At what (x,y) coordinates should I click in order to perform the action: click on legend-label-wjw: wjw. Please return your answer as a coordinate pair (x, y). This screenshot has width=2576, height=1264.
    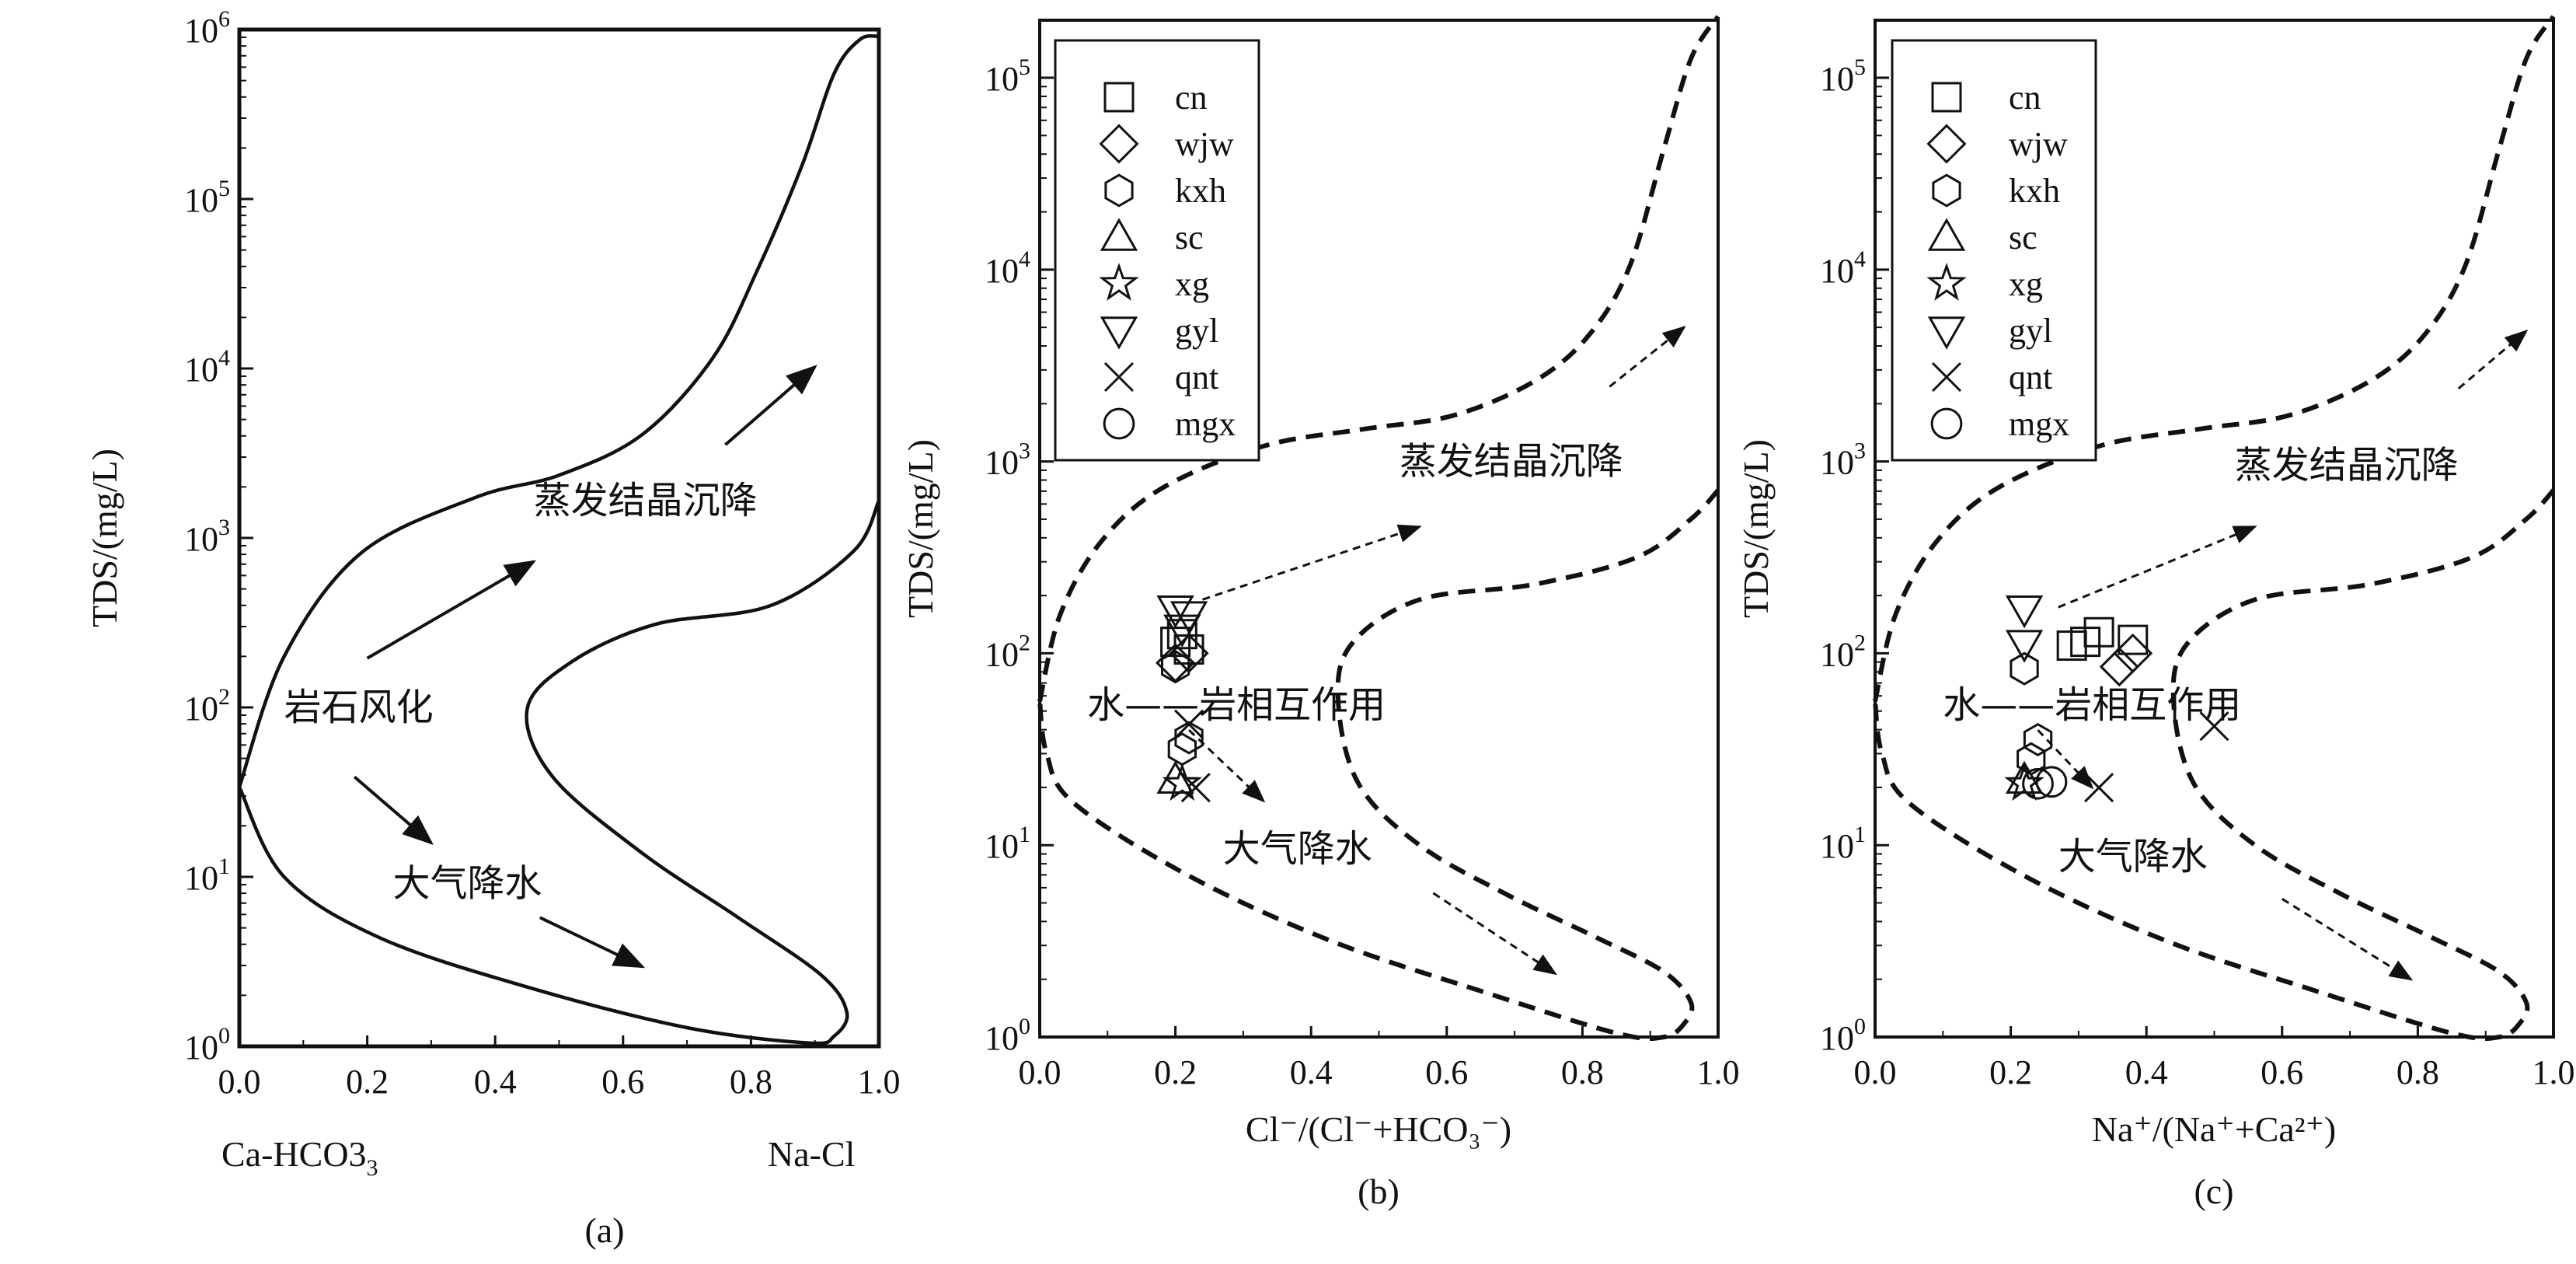
    Looking at the image, I should click on (2038, 144).